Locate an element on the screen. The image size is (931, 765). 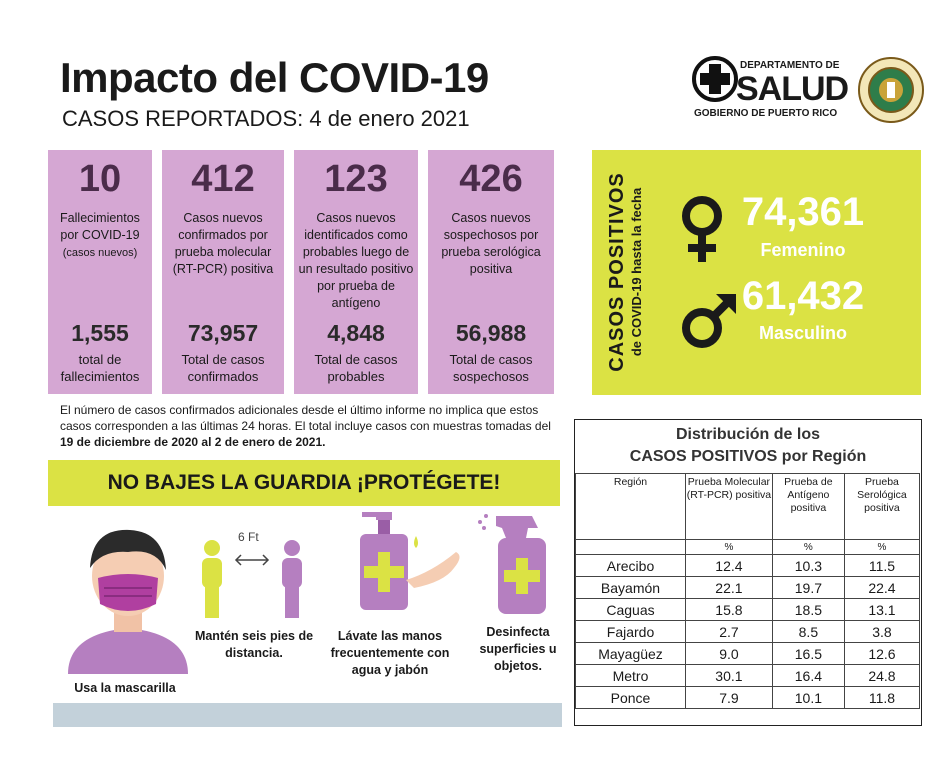
female-cases-label: Femenino is located at coordinates (803, 250).